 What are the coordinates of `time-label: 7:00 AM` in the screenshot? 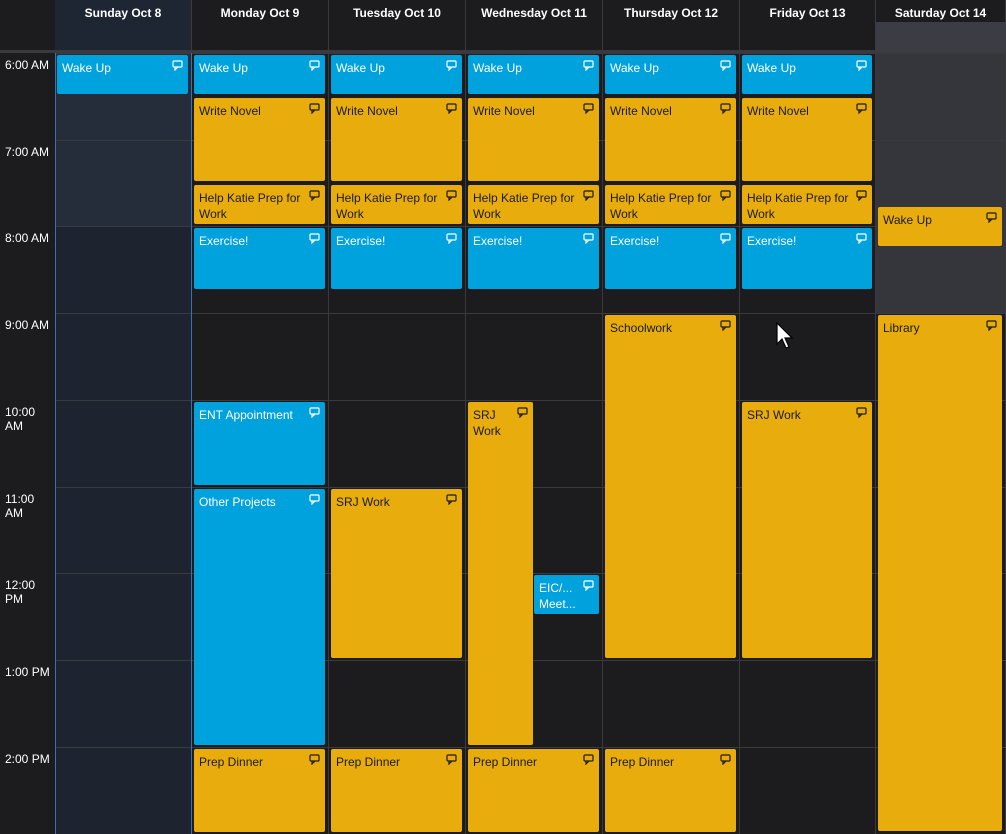 It's located at (27, 152).